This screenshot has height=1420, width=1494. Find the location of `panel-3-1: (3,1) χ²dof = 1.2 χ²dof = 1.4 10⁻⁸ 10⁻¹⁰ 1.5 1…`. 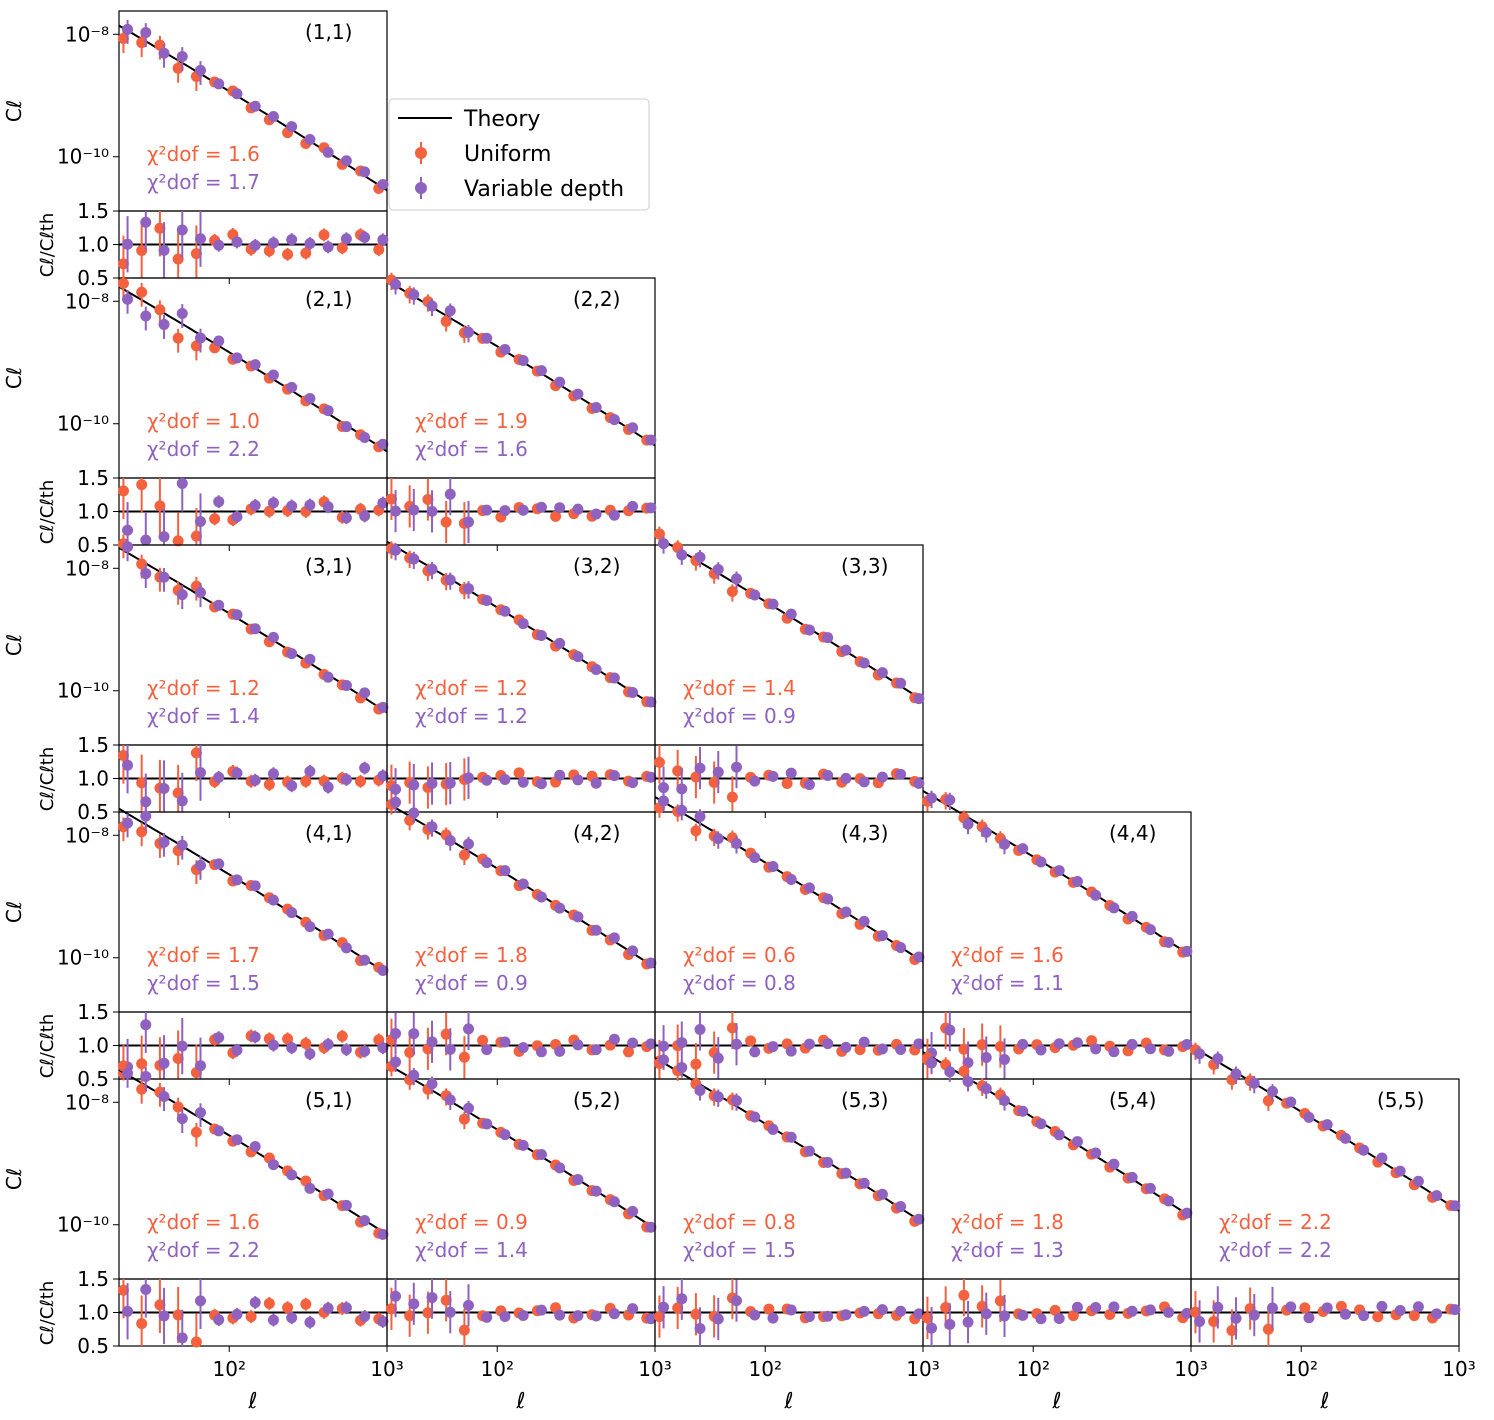

panel-3-1: (3,1) χ²dof = 1.2 χ²dof = 1.4 10⁻⁸ 10⁻¹⁰ 1.5 1… is located at coordinates (195, 679).